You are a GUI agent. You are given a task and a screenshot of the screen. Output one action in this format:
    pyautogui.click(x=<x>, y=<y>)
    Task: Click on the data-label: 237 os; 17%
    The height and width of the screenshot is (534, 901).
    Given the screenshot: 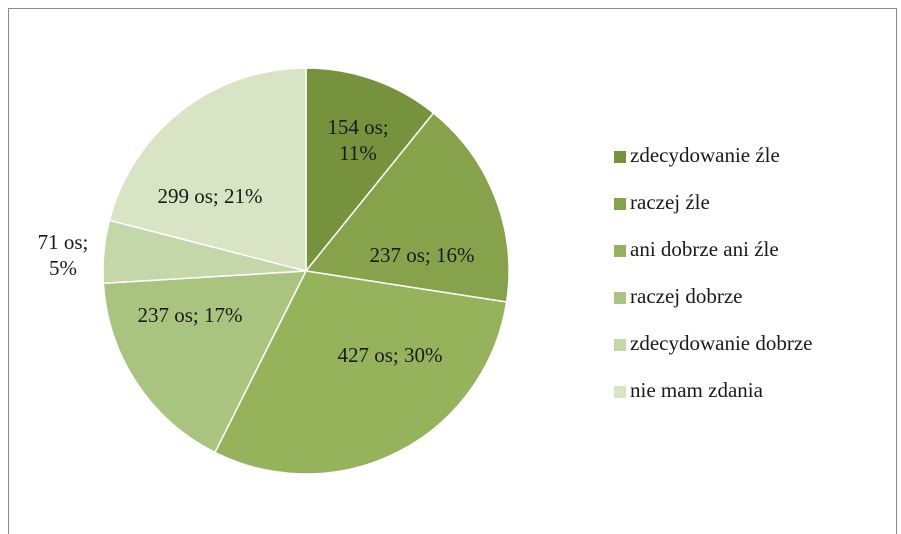 What is the action you would take?
    pyautogui.click(x=190, y=314)
    